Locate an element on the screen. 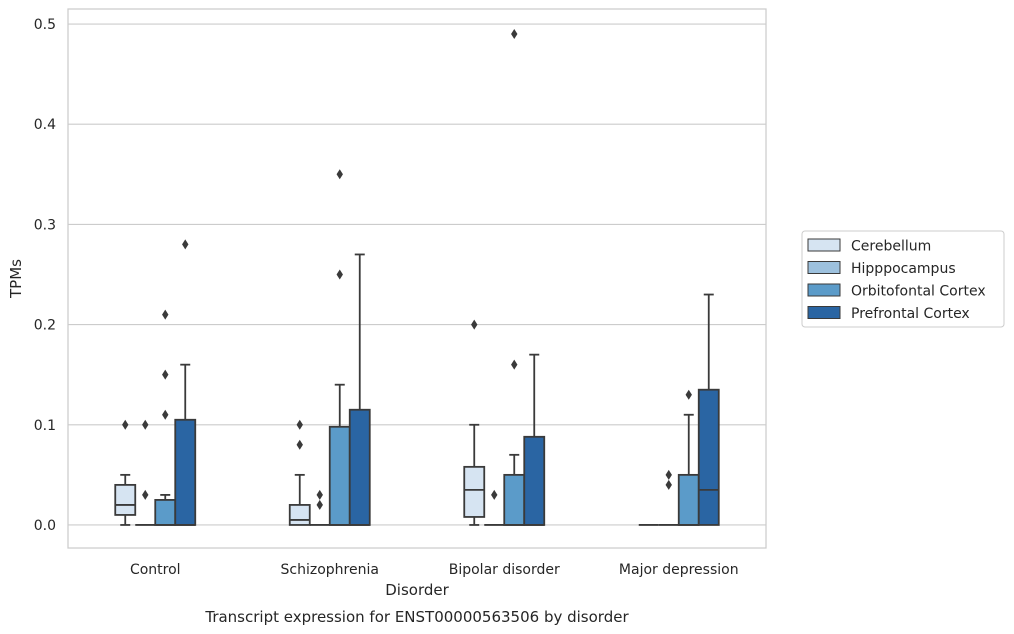 The width and height of the screenshot is (1014, 634). legend-label: Prefrontal Cortex is located at coordinates (910, 314).